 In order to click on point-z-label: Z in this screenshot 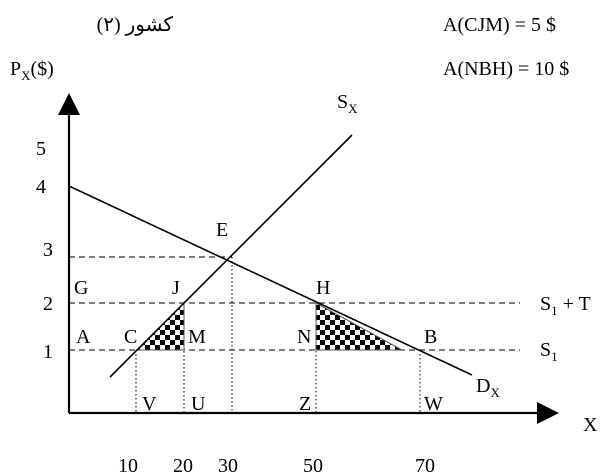, I will do `click(305, 404)`.